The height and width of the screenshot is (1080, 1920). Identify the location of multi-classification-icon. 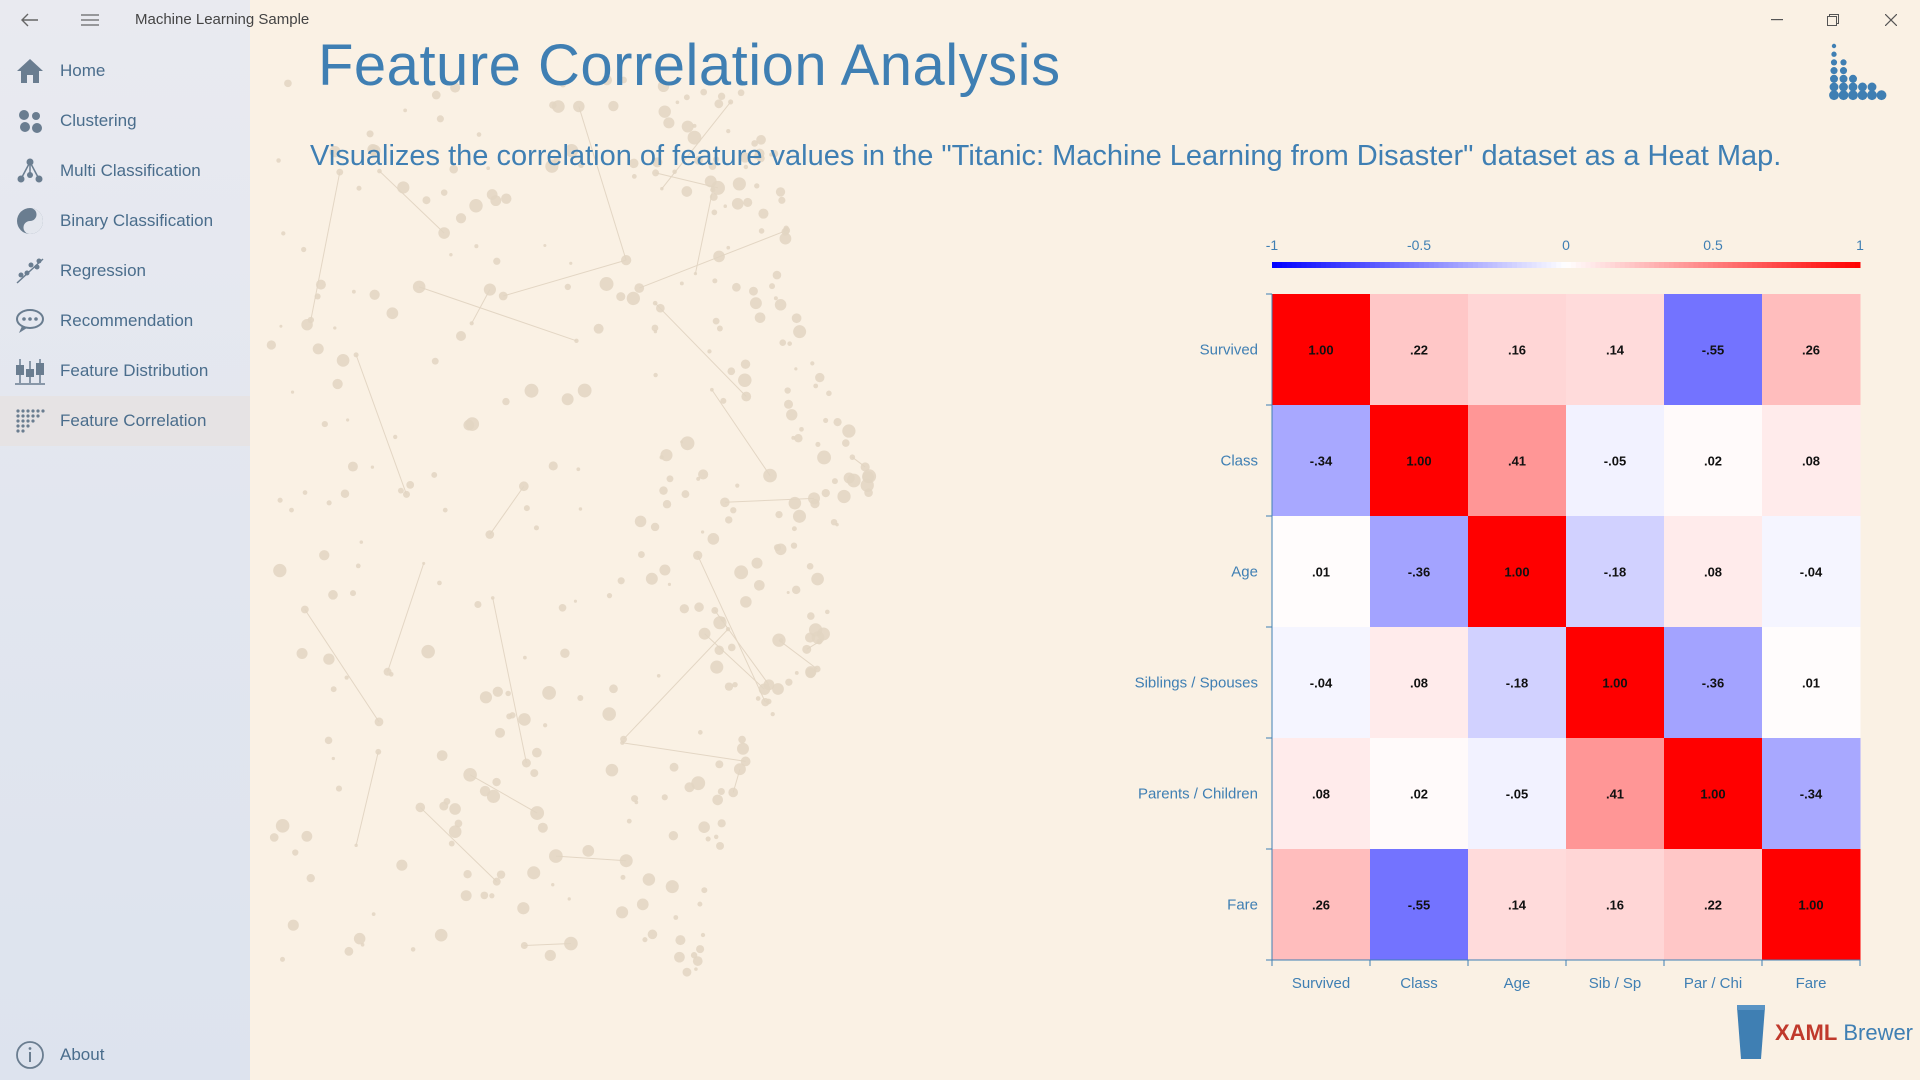
(30, 171).